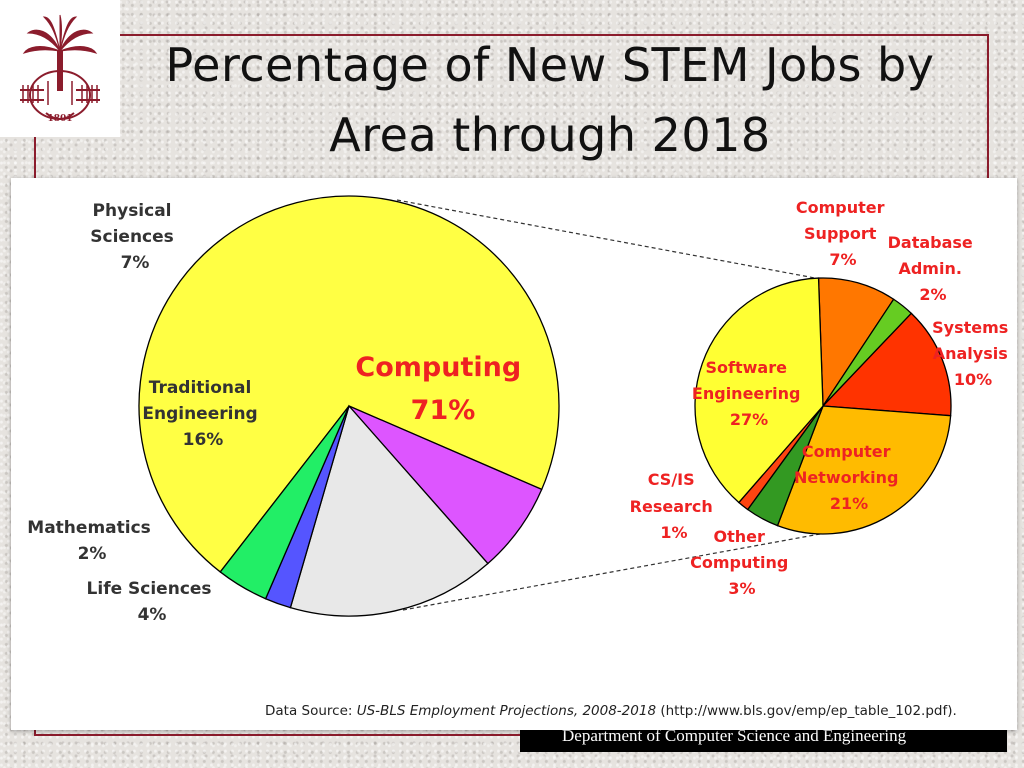 The width and height of the screenshot is (1024, 768). I want to click on pie-slice-systems-analysis, so click(886, 364).